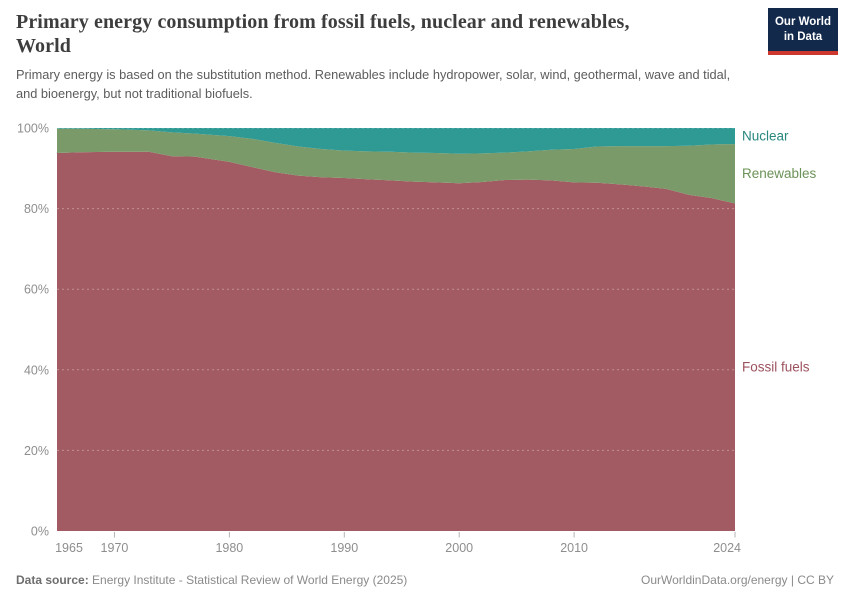  Describe the element at coordinates (737, 580) in the screenshot. I see `attribution: OurWorldinData.org/energy | CC BY` at that location.